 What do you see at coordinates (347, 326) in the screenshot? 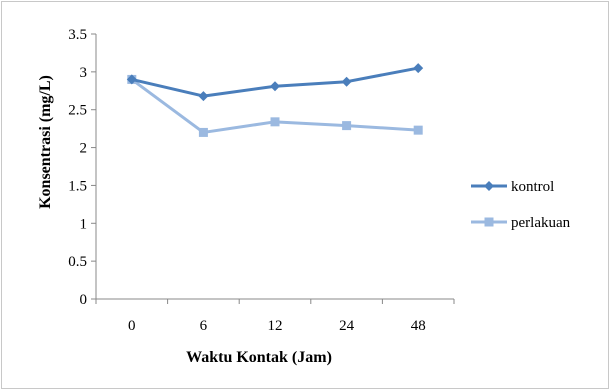
I see `x-tick-label: 24` at bounding box center [347, 326].